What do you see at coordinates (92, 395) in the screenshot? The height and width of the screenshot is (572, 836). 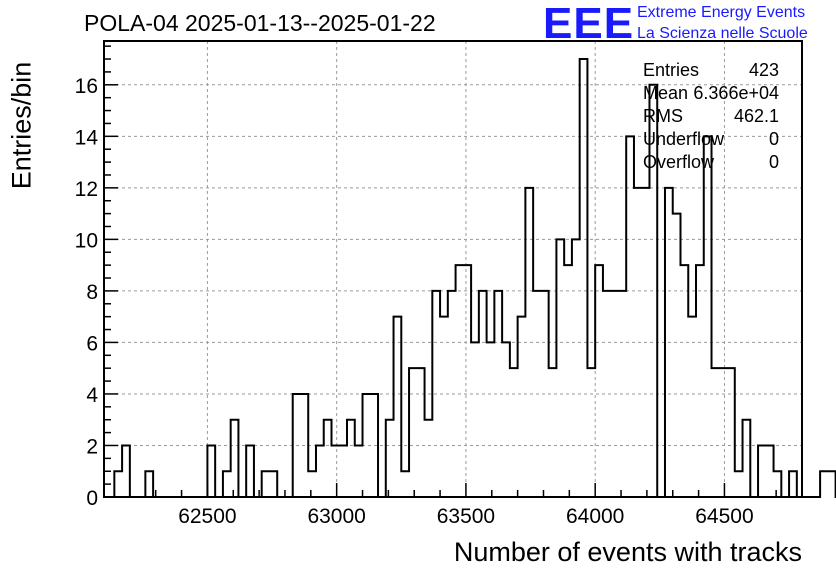 I see `y-tick-label: 4` at bounding box center [92, 395].